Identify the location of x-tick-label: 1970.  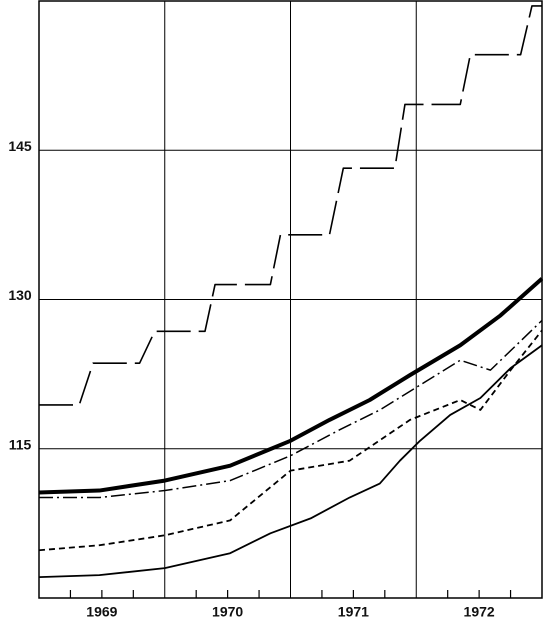
(227, 612).